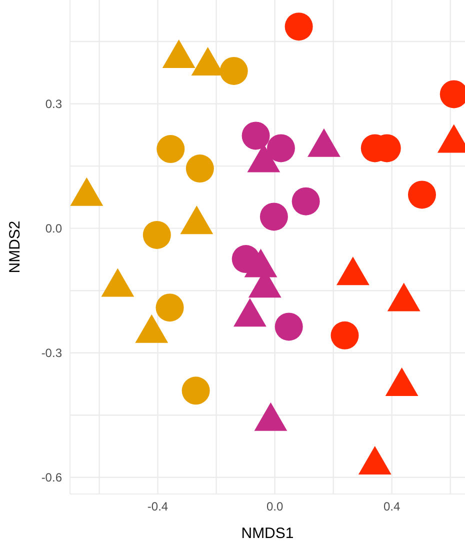 This screenshot has width=465, height=550. What do you see at coordinates (392, 507) in the screenshot?
I see `x-tick-label: 0.4` at bounding box center [392, 507].